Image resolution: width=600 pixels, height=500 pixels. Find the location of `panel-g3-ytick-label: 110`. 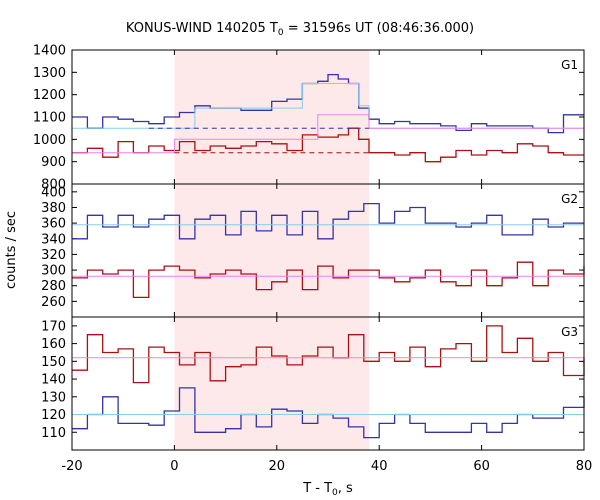

panel-g3-ytick-label: 110 is located at coordinates (53, 433).